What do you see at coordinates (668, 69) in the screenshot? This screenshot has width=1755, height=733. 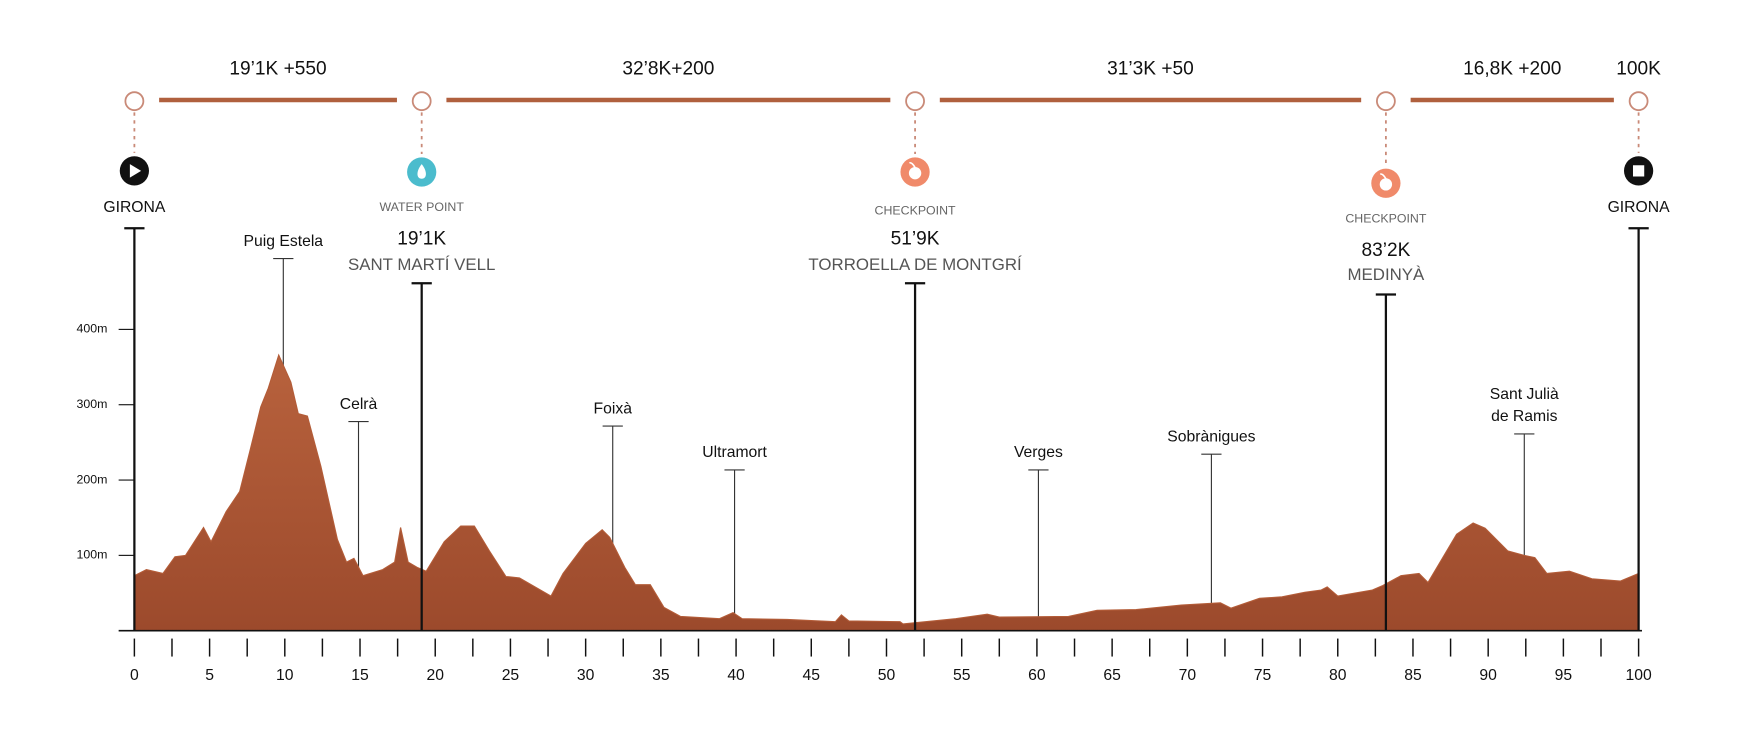 I see `segment-label: 32’8K+200` at bounding box center [668, 69].